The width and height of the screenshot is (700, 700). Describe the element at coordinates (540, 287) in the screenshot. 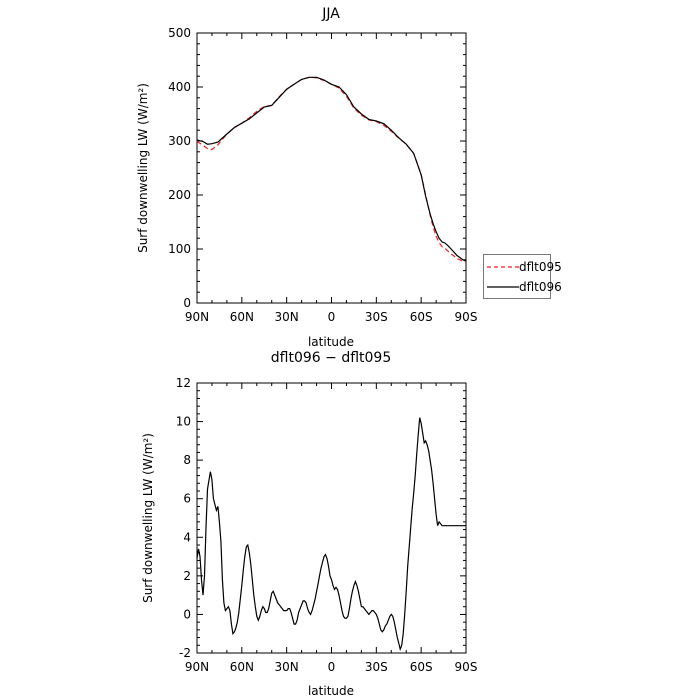

I see `legend-label-dflt096: dflt096` at that location.